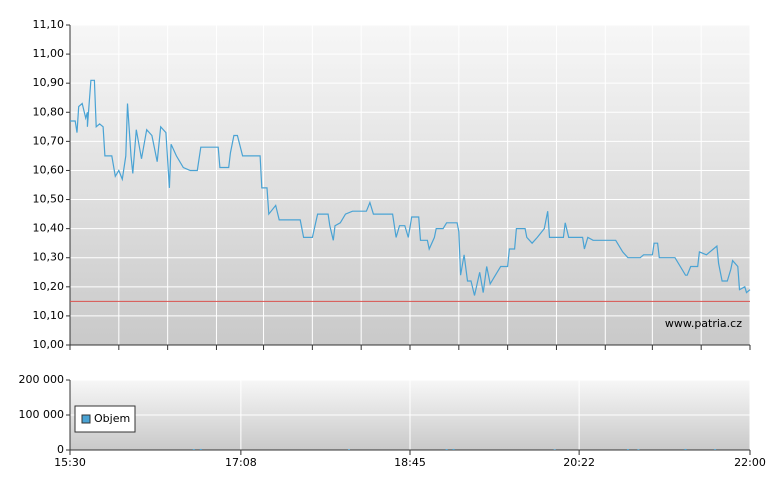 The image size is (780, 490). What do you see at coordinates (241, 462) in the screenshot?
I see `x-tick-label: 17:08` at bounding box center [241, 462].